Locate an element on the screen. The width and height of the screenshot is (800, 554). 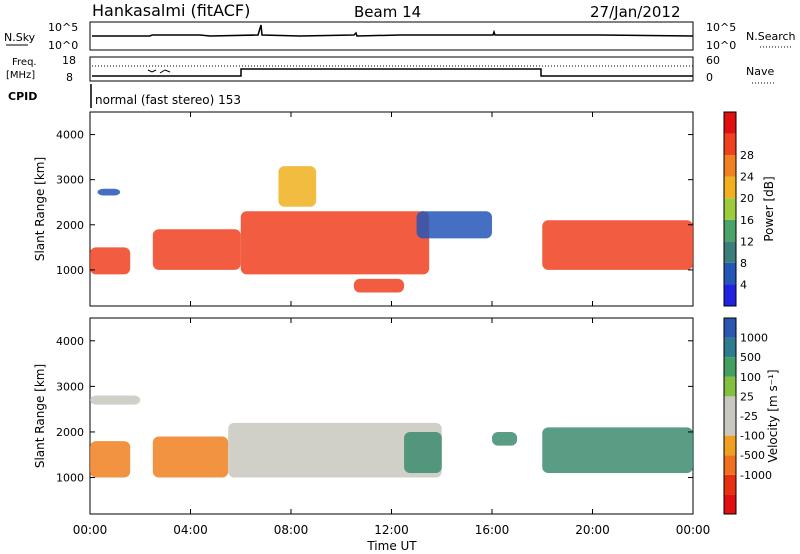
time-axis-label: Time UT is located at coordinates (391, 546).